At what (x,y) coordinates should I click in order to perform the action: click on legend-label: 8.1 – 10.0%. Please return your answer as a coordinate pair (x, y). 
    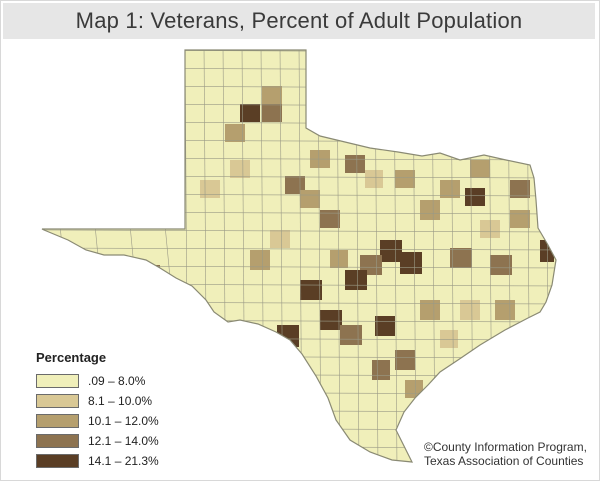
    Looking at the image, I should click on (120, 401).